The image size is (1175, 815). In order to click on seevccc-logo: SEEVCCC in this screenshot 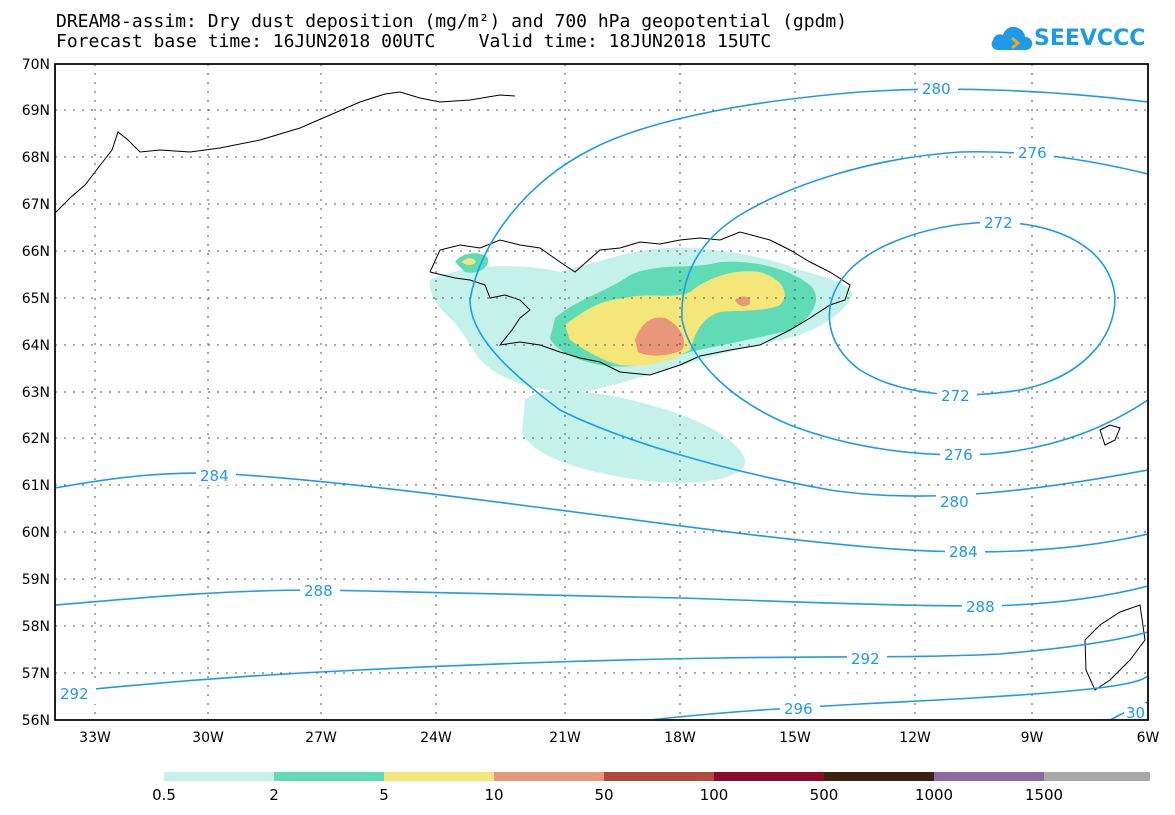, I will do `click(1067, 38)`.